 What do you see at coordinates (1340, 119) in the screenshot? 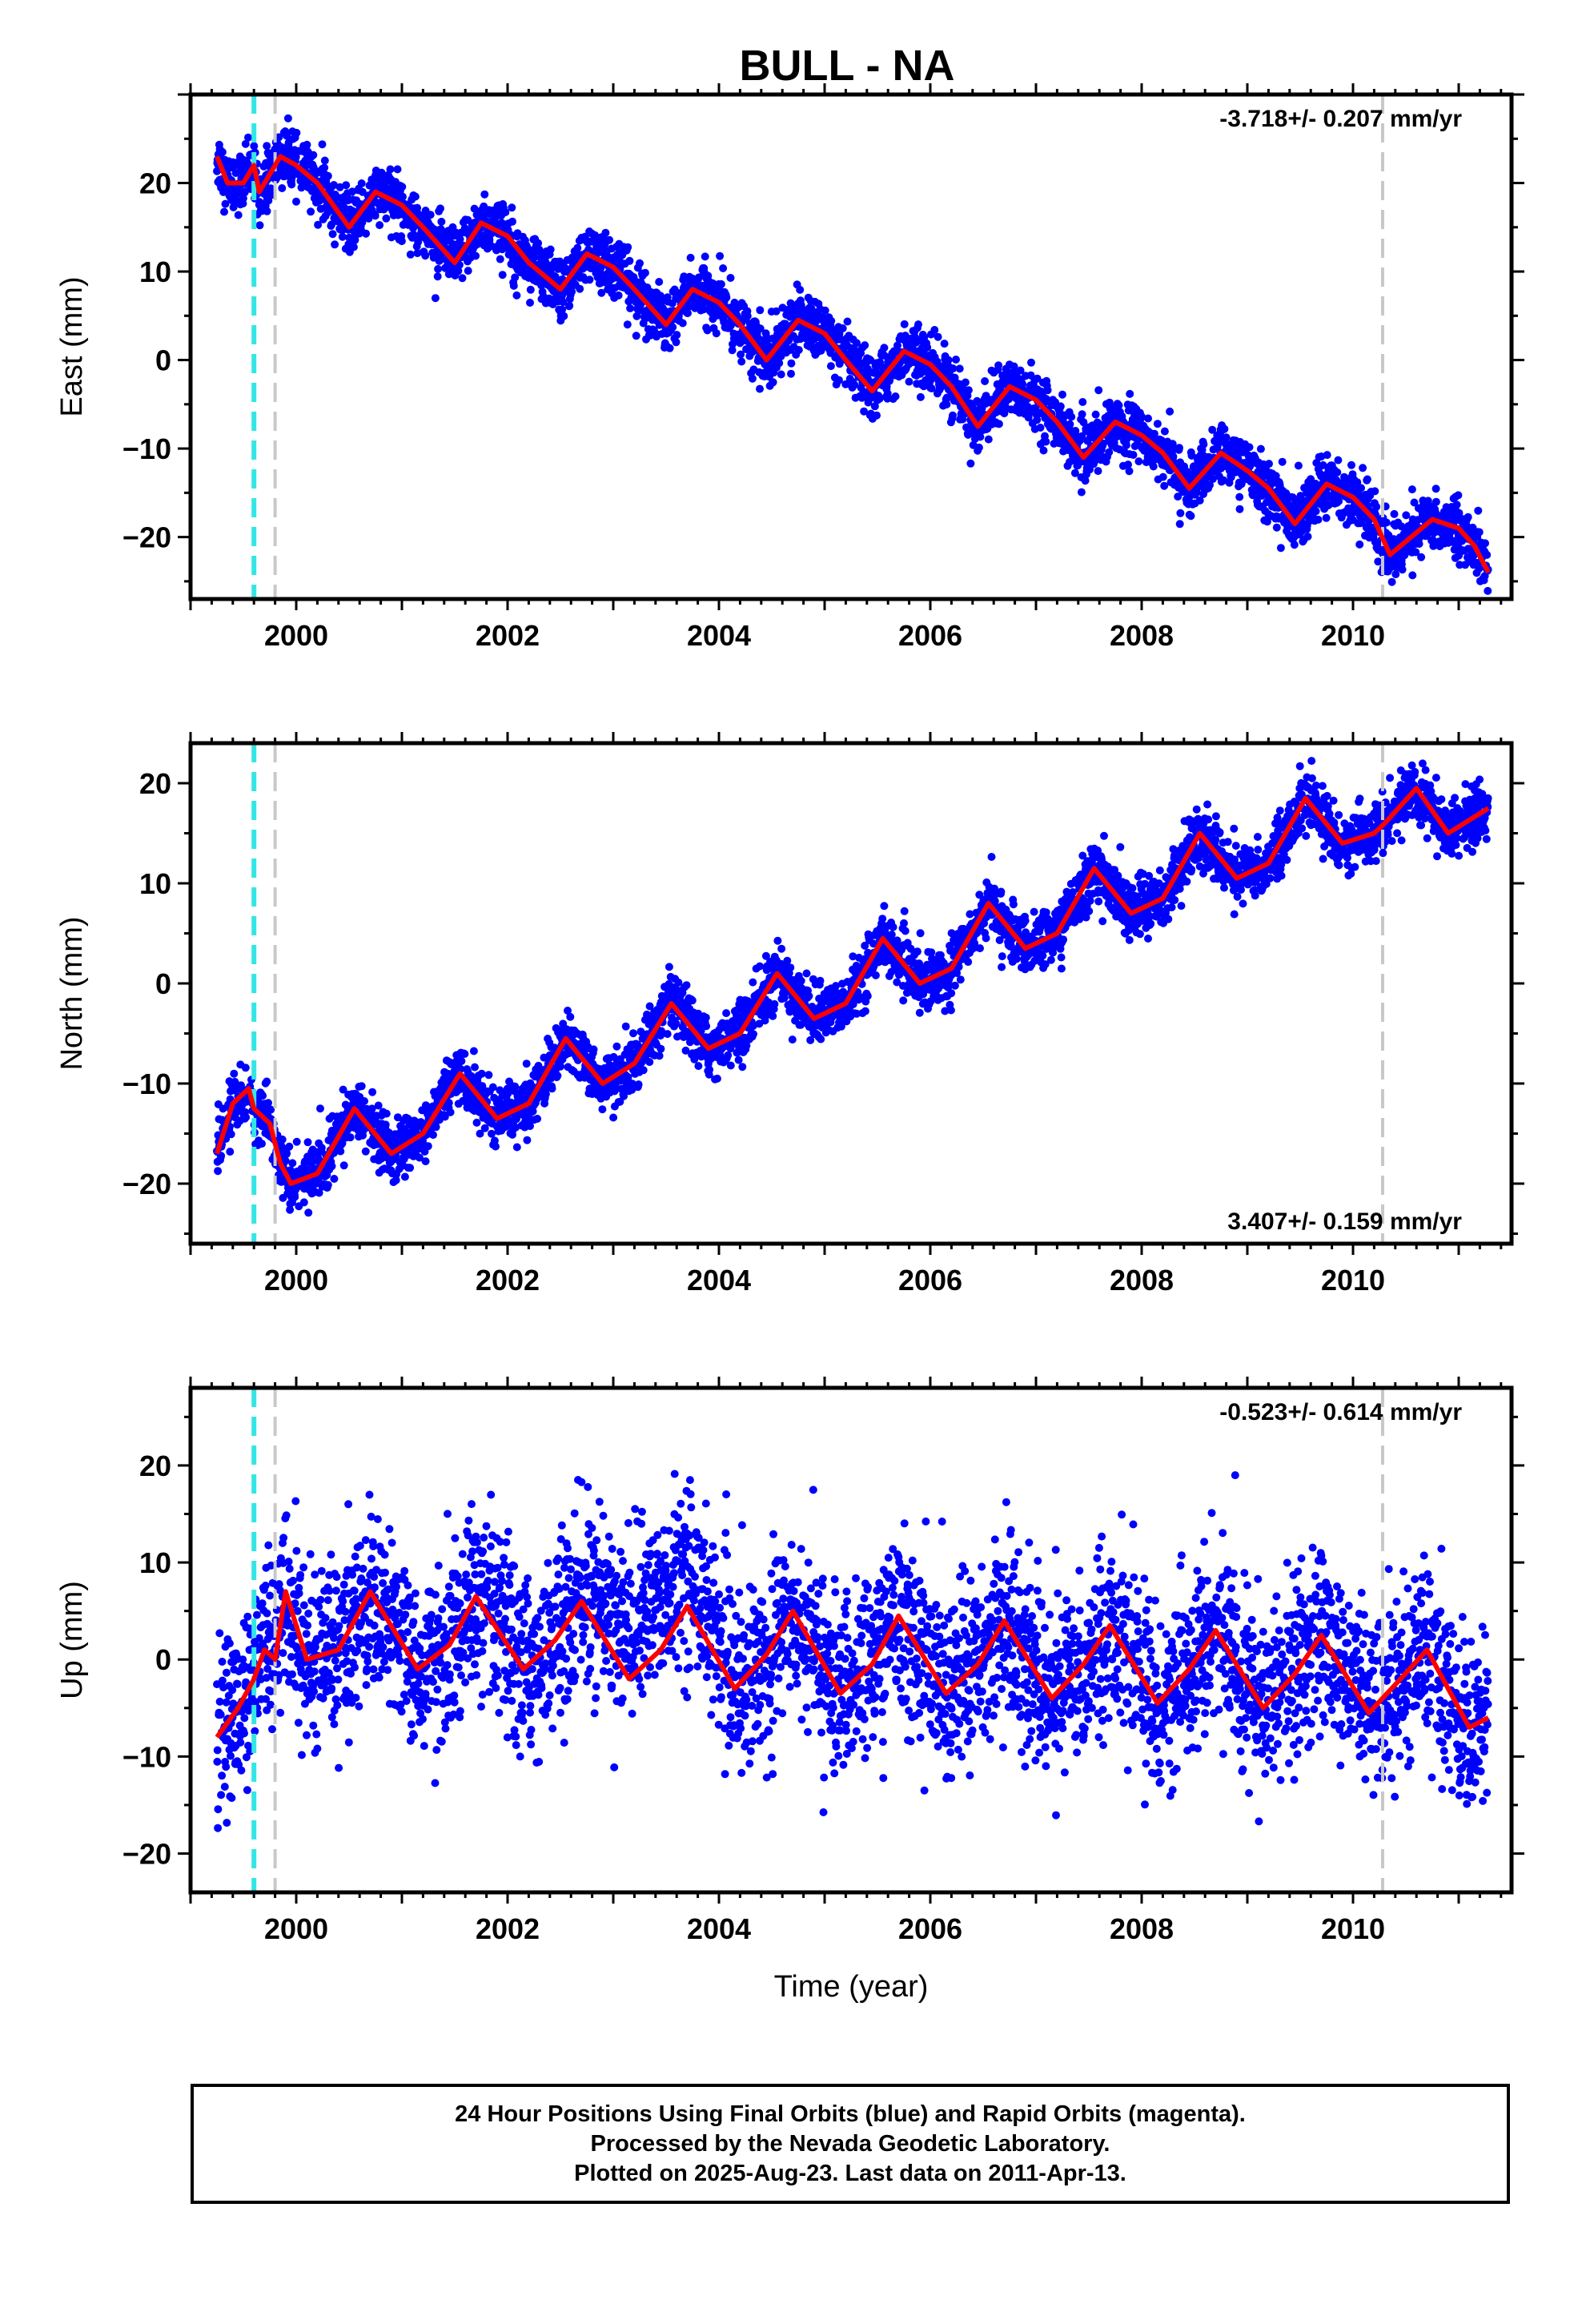
I see `east-rate-label: -3.718+/- 0.207 mm/yr` at bounding box center [1340, 119].